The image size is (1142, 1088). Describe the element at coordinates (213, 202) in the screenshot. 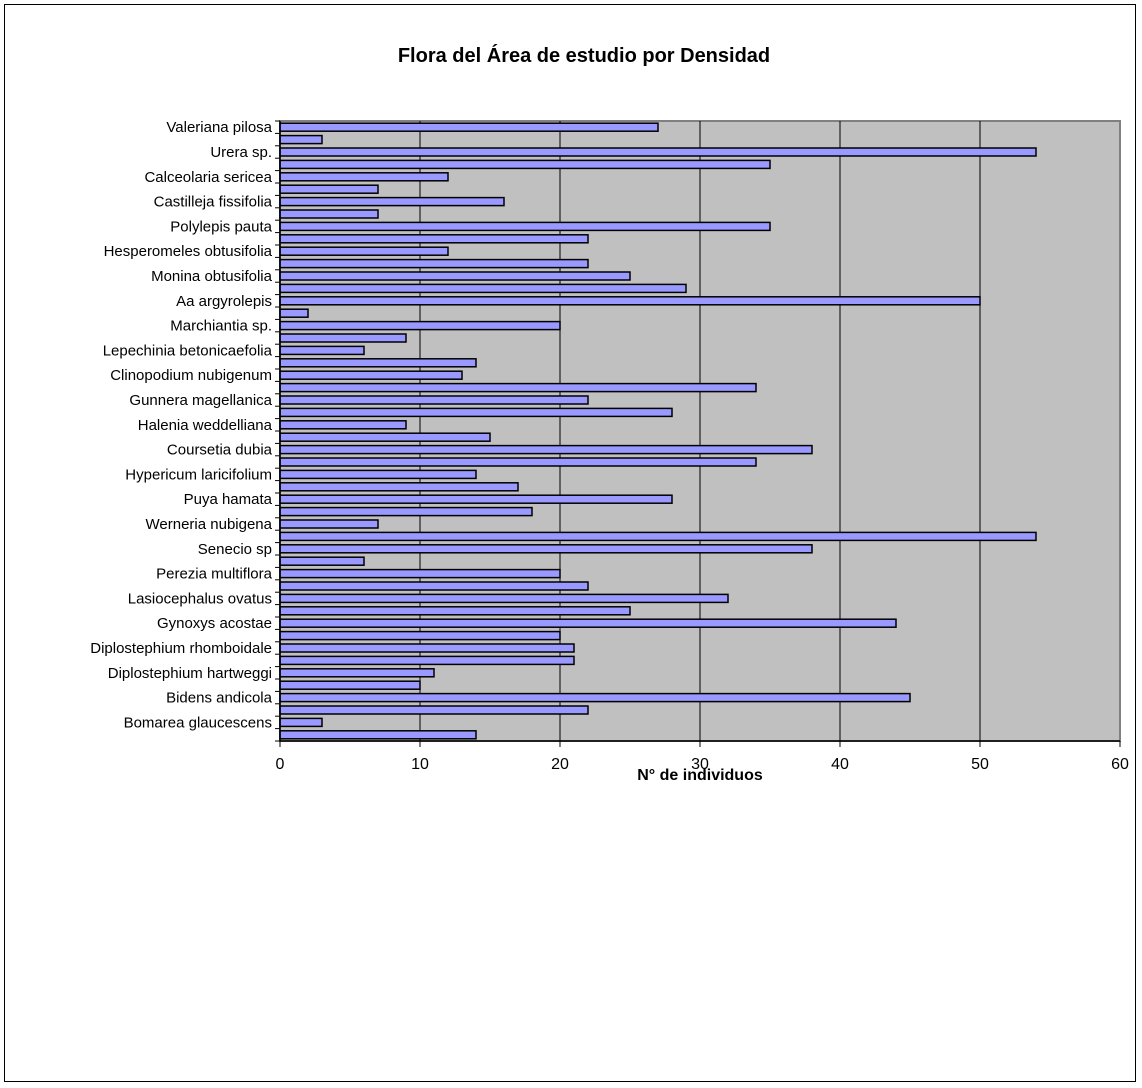

I see `category-label: Castilleja fissifolia` at that location.